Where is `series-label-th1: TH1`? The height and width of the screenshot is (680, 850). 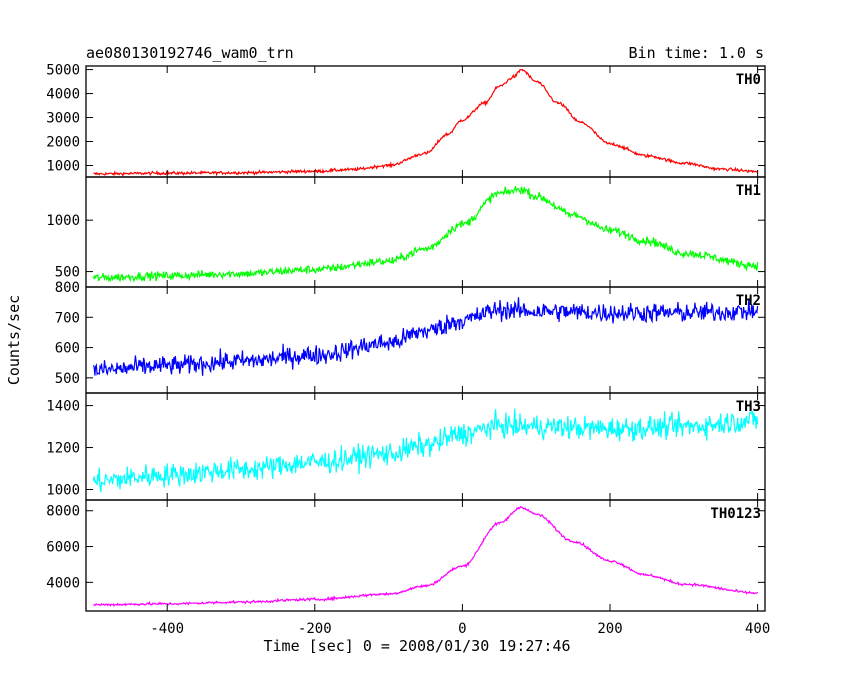
series-label-th1: TH1 is located at coordinates (748, 191).